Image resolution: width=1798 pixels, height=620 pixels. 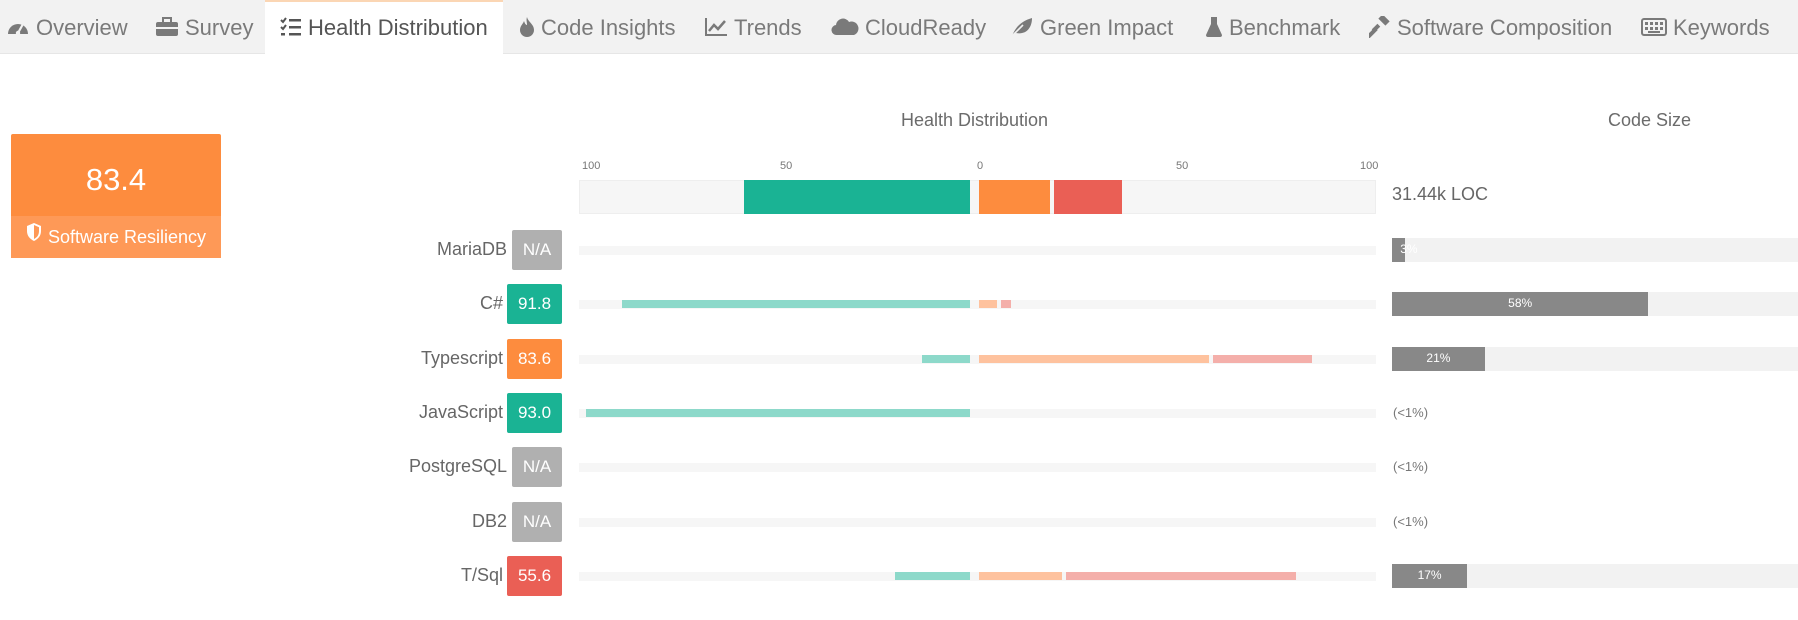 What do you see at coordinates (975, 120) in the screenshot?
I see `health-distribution-header: Health Distribution` at bounding box center [975, 120].